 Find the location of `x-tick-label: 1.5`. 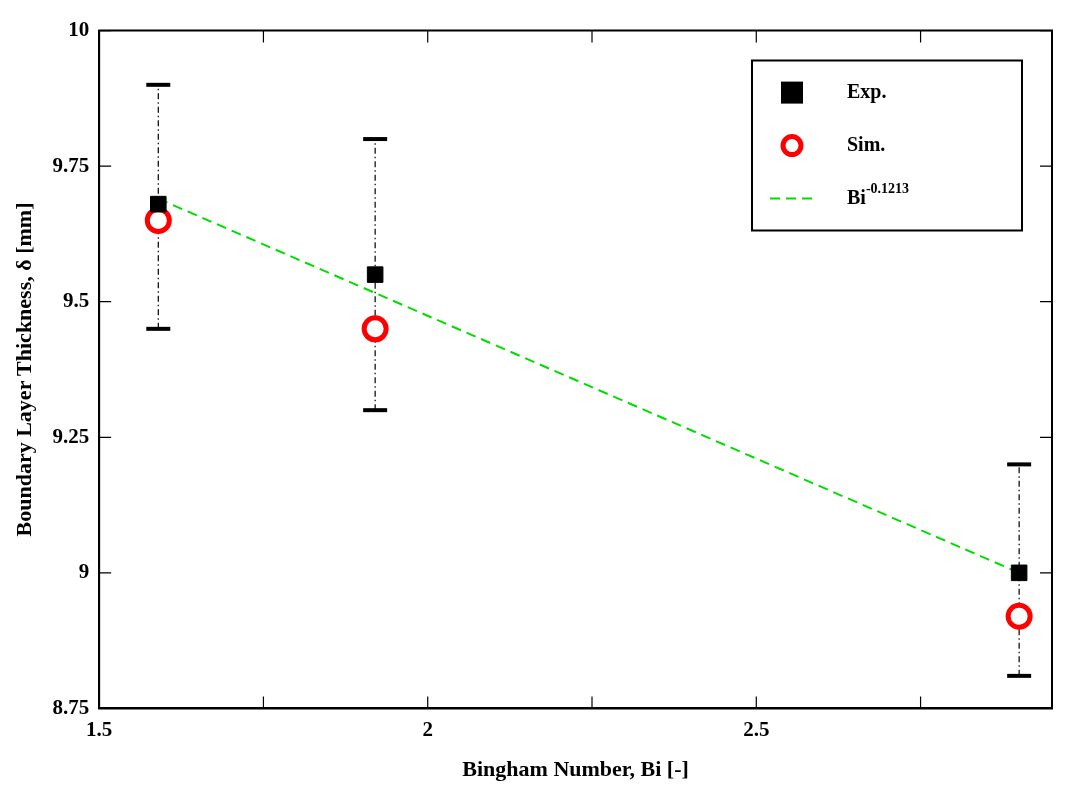

x-tick-label: 1.5 is located at coordinates (99, 729).